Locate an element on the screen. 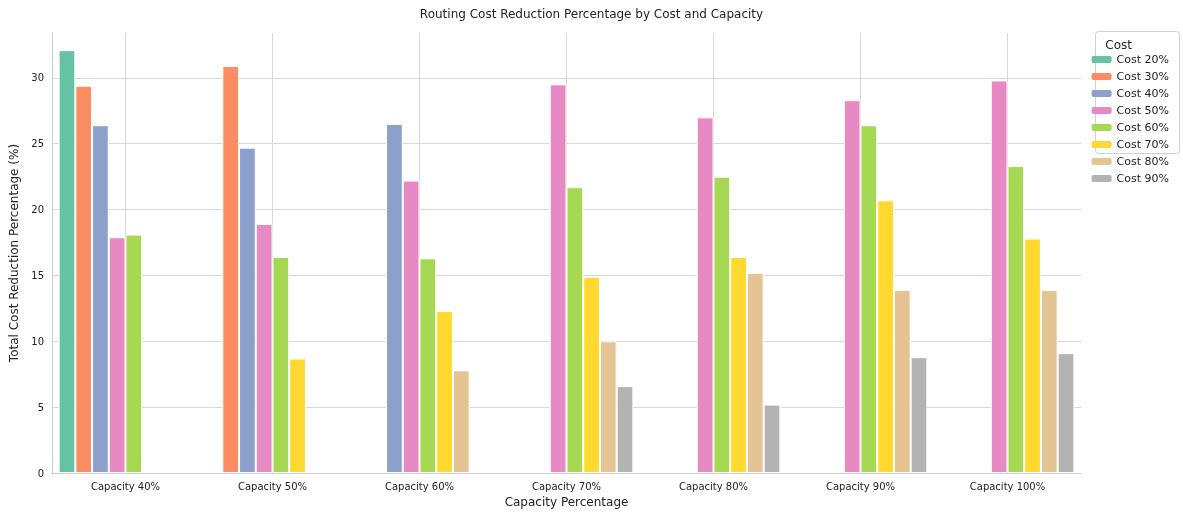  x-tick-label: Capacity 100% is located at coordinates (1007, 486).